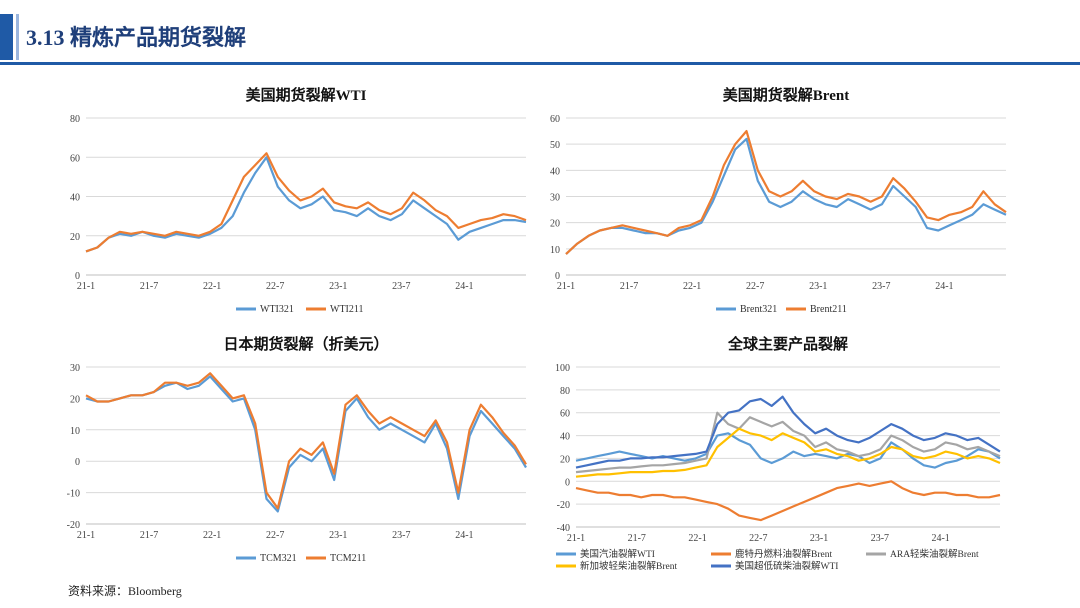 The image size is (1080, 608). Describe the element at coordinates (73, 525) in the screenshot. I see `japan-y-tick-label: -20` at that location.